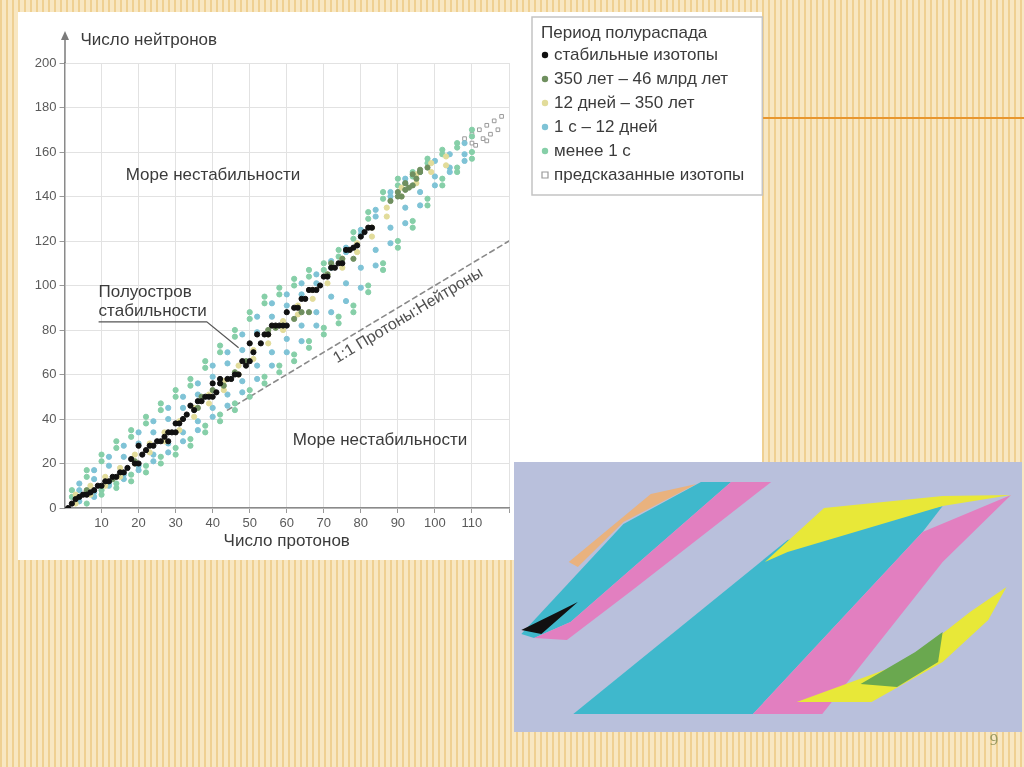 The image size is (1024, 767). What do you see at coordinates (175, 523) in the screenshot?
I see `x-tick-label: 30` at bounding box center [175, 523].